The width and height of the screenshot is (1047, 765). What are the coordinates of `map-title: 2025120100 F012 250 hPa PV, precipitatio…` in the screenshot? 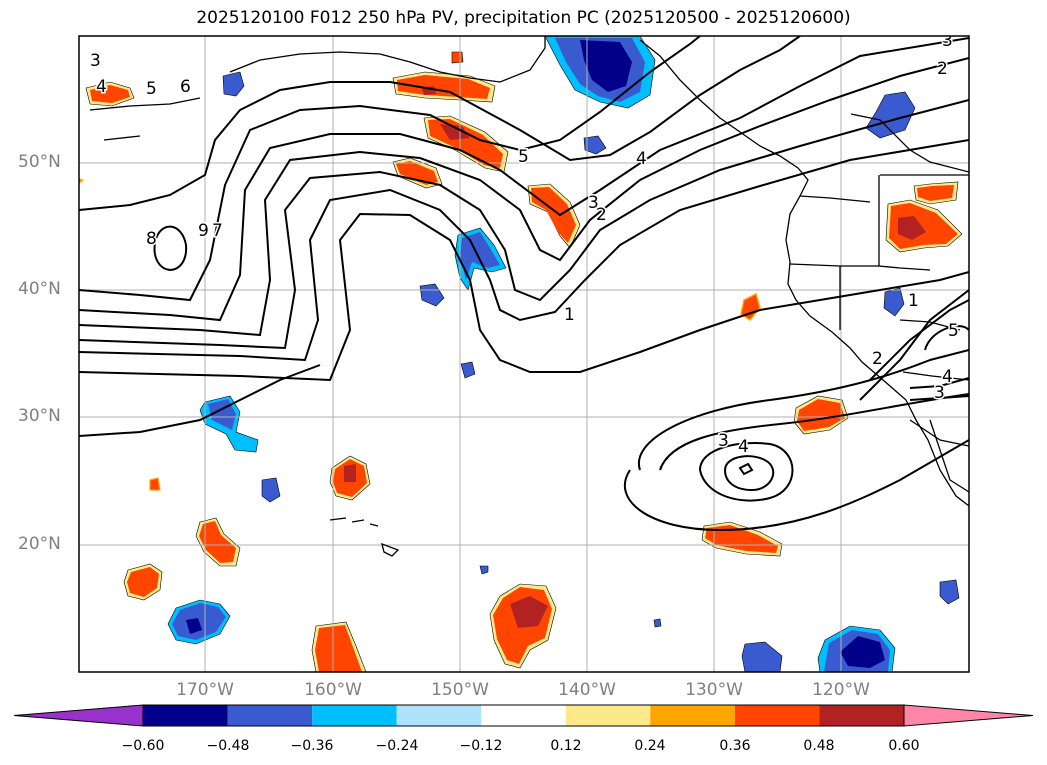 It's located at (523, 18).